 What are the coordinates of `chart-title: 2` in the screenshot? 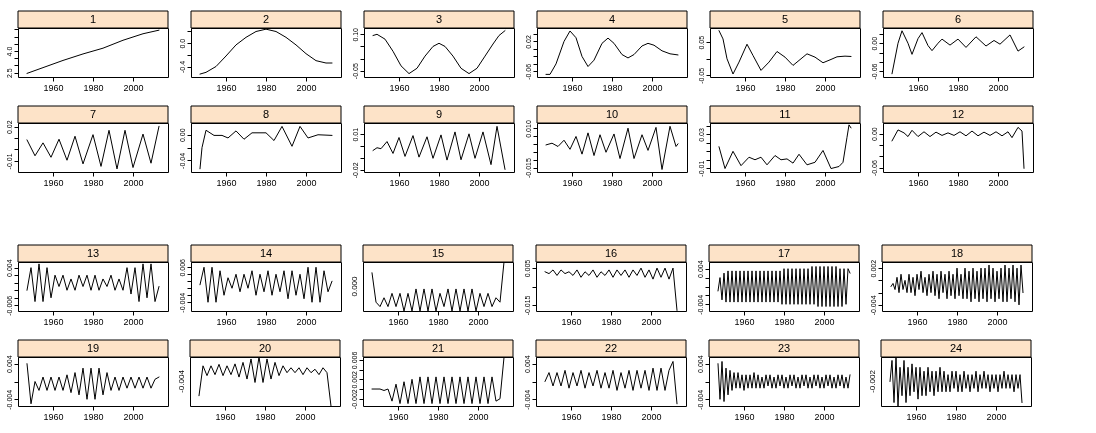 It's located at (266, 18).